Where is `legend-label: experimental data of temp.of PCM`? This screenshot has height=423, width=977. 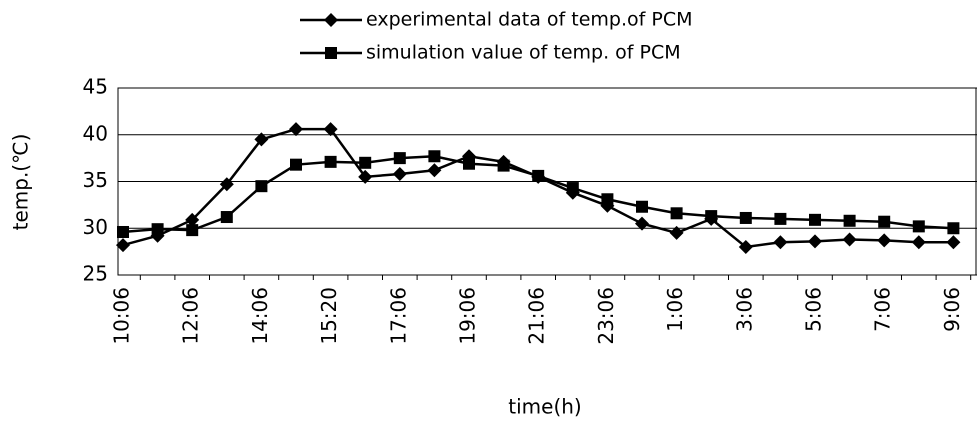
legend-label: experimental data of temp.of PCM is located at coordinates (529, 20).